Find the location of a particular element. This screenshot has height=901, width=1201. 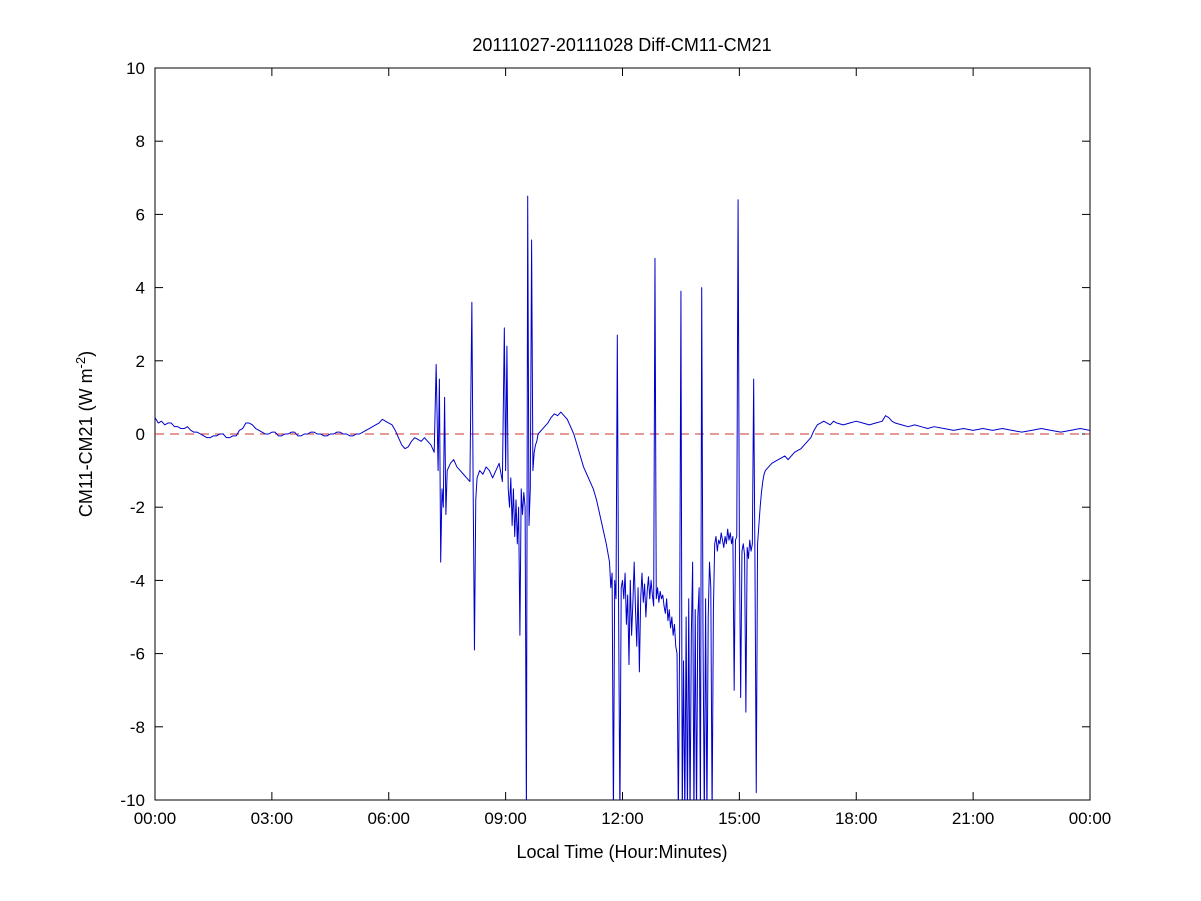

y-tick-label: 8 is located at coordinates (140, 141).